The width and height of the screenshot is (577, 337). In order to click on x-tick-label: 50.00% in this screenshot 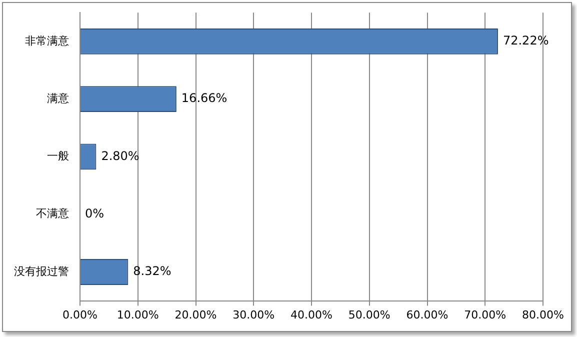, I will do `click(369, 315)`.